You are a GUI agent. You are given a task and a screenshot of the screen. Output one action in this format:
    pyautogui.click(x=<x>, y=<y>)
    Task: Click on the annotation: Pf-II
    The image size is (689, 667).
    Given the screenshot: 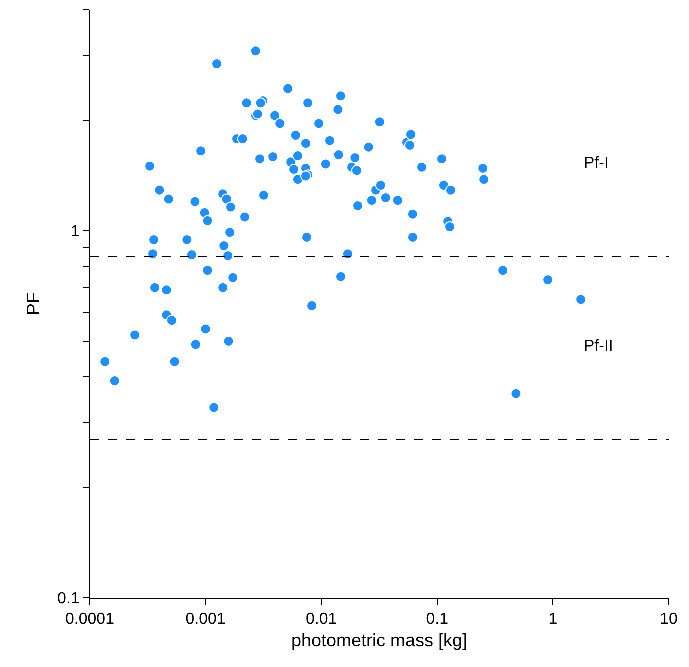 What is the action you would take?
    pyautogui.click(x=599, y=346)
    